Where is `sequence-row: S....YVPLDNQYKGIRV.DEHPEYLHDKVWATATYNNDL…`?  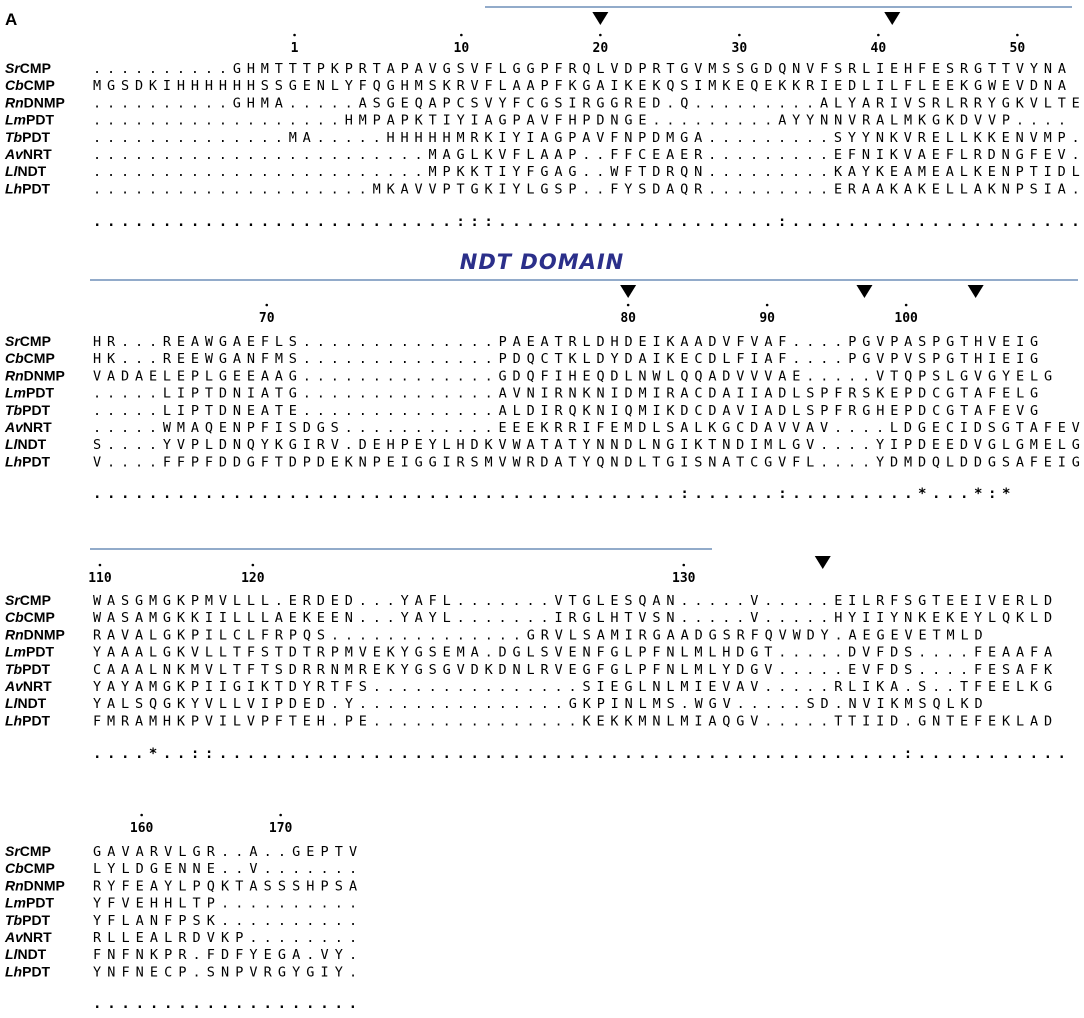
sequence-row: S....YVPLDNQYKGIRV.DEHPEYLHDKVWATATYNNDL… is located at coordinates (586, 445).